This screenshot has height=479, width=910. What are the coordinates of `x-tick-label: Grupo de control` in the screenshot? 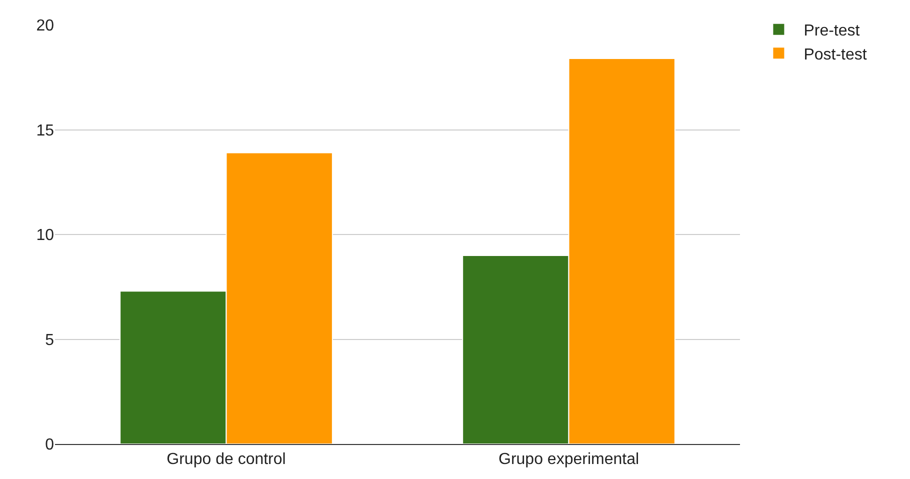 It's located at (226, 459).